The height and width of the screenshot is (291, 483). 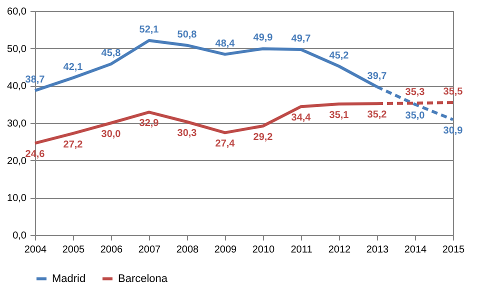 I want to click on y-tick-label: 10,0, so click(x=17, y=198).